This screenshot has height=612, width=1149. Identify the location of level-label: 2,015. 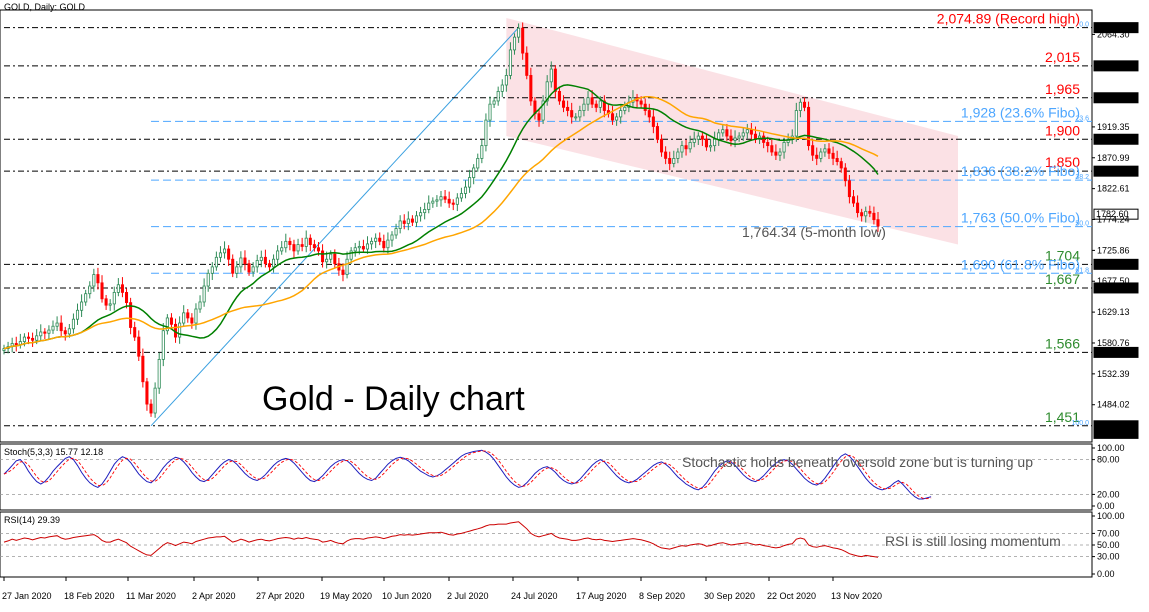
(1062, 57).